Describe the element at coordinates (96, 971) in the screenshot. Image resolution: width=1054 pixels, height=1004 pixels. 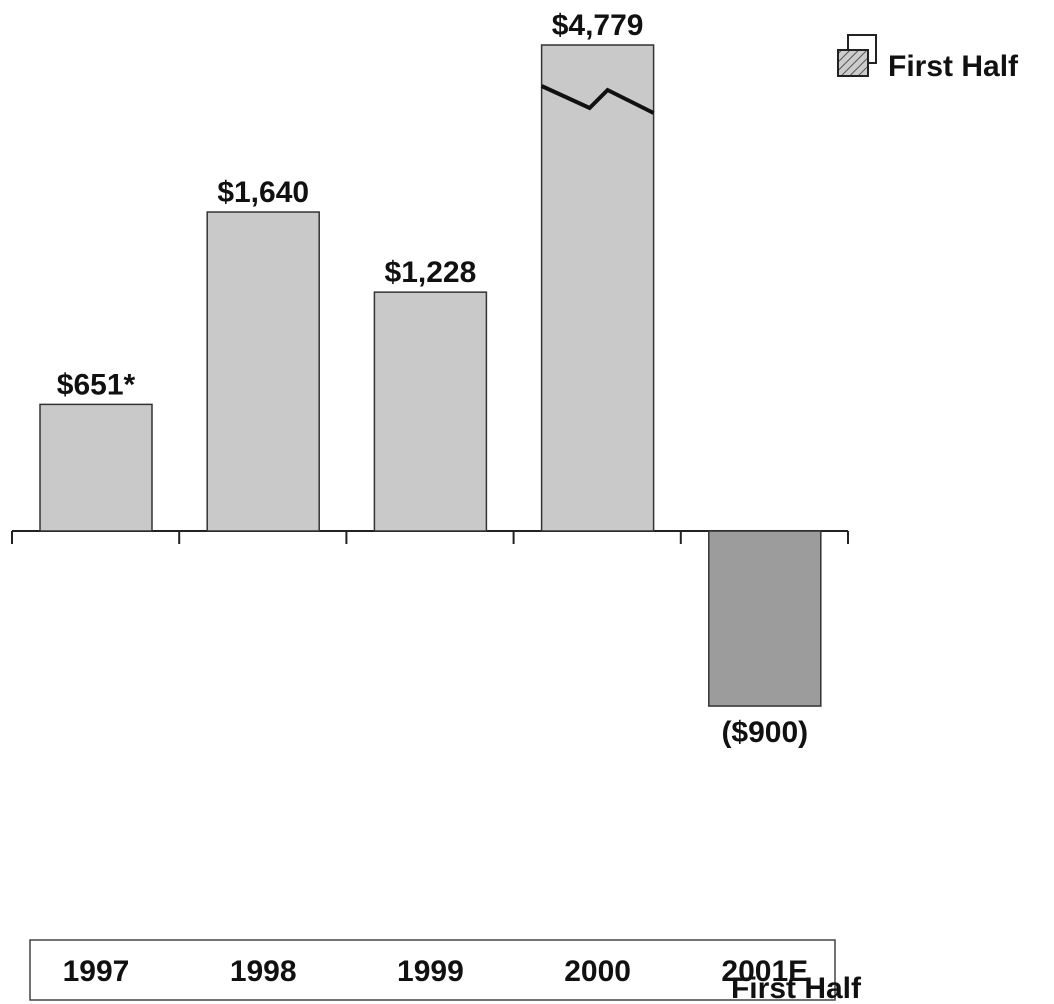
I see `x-tick-label: 1997` at that location.